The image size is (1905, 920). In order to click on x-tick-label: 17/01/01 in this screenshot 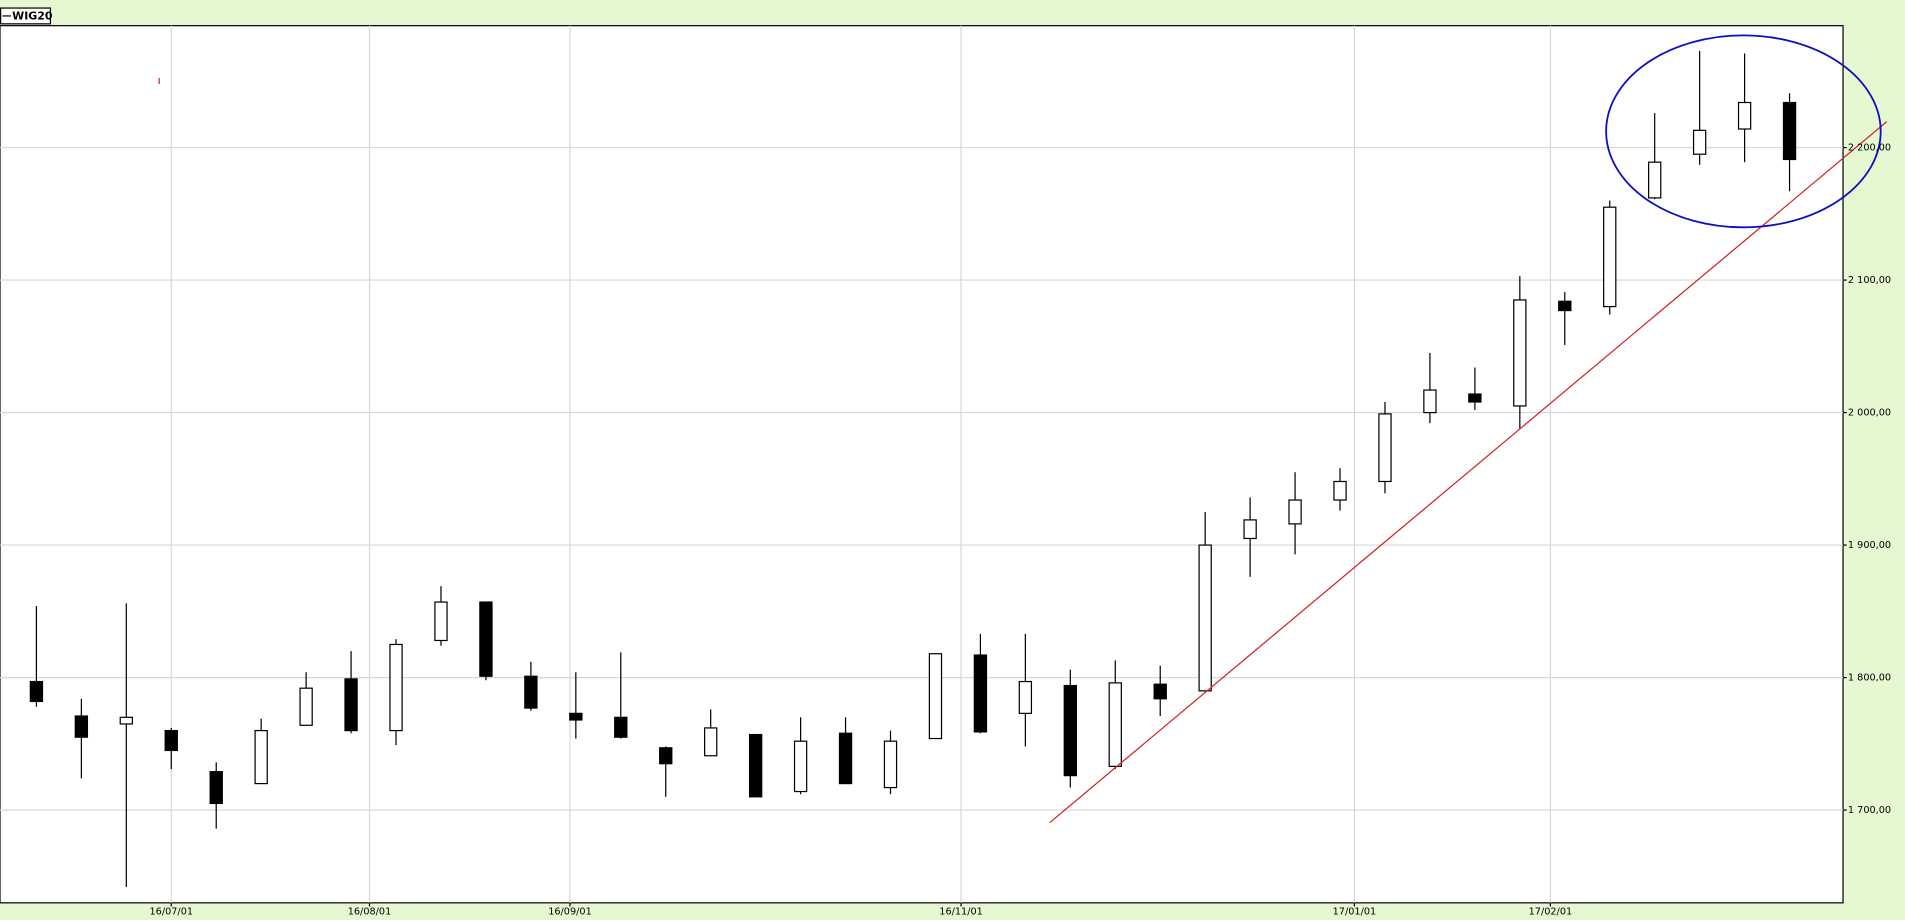, I will do `click(1355, 911)`.